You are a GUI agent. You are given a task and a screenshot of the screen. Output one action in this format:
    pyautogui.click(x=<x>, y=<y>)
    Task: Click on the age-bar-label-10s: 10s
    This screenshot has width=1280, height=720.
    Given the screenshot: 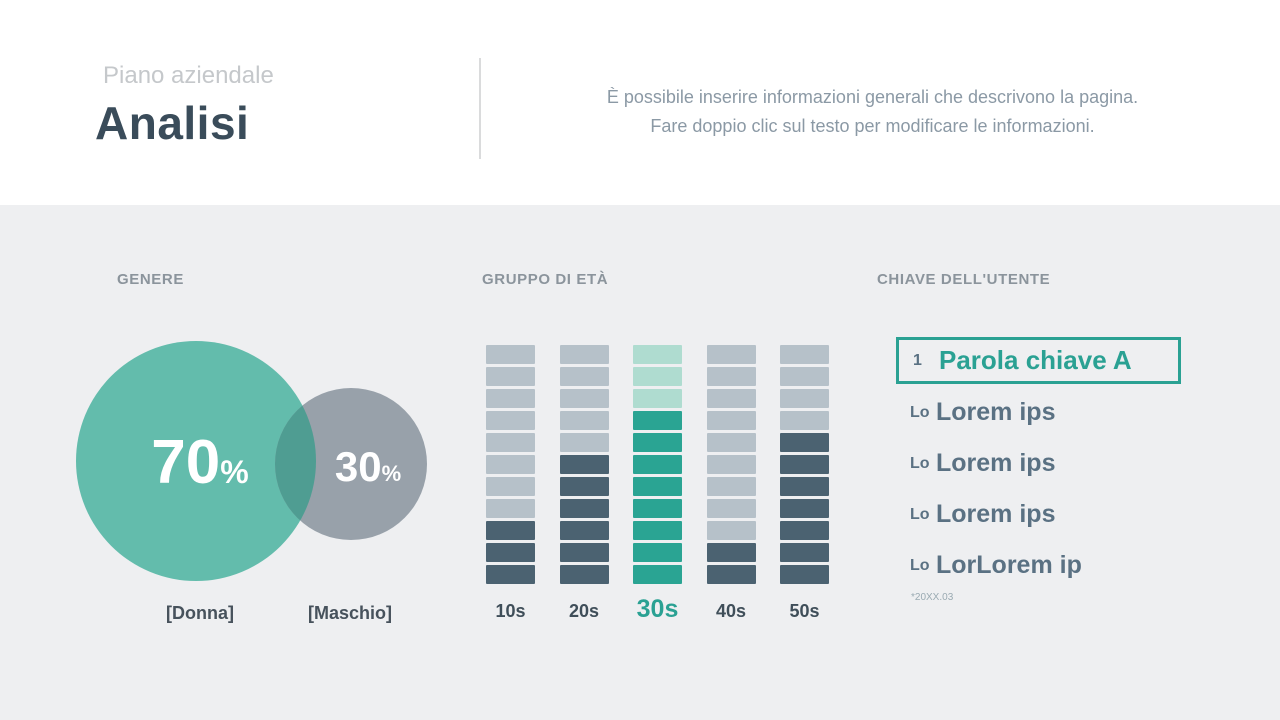 What is the action you would take?
    pyautogui.click(x=510, y=611)
    